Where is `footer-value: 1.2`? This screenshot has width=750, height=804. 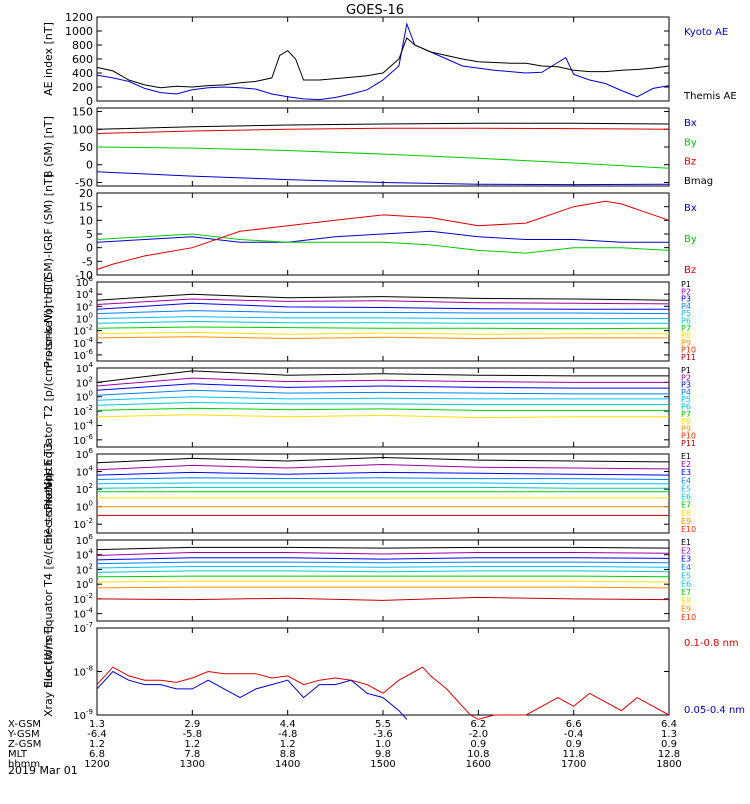
footer-value: 1.2 is located at coordinates (288, 744).